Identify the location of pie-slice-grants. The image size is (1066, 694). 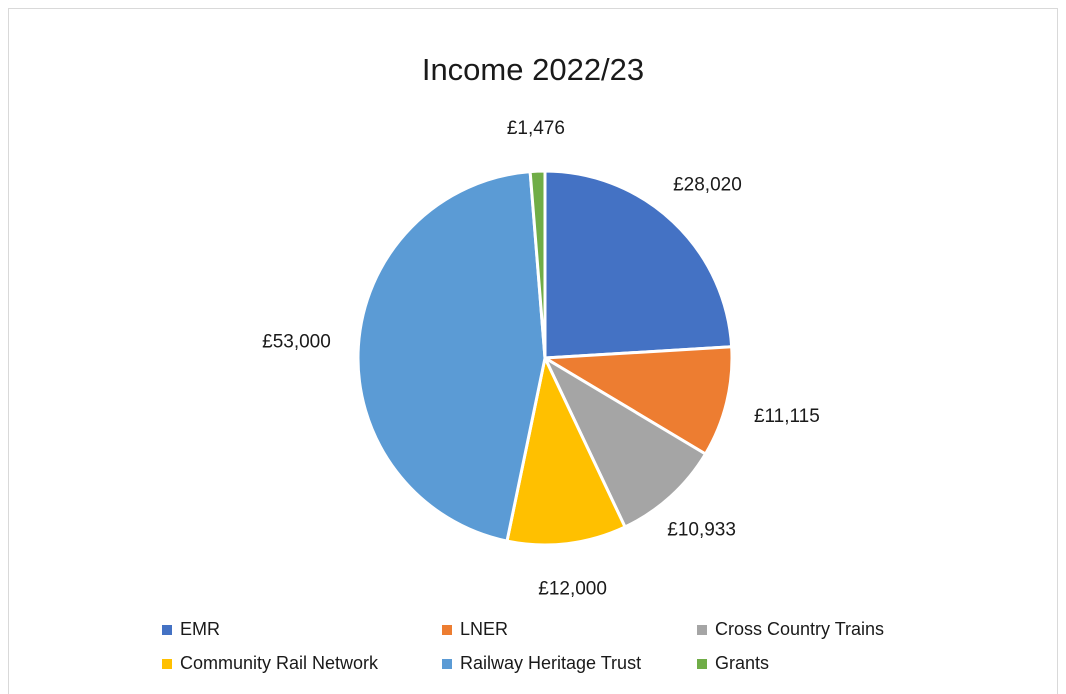
(537, 264).